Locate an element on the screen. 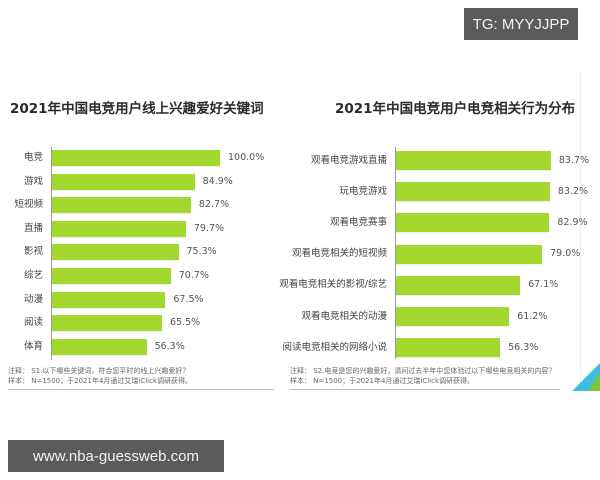  chart-title: 2021年中国电竞用户线上兴趣爱好关键词 is located at coordinates (137, 109).